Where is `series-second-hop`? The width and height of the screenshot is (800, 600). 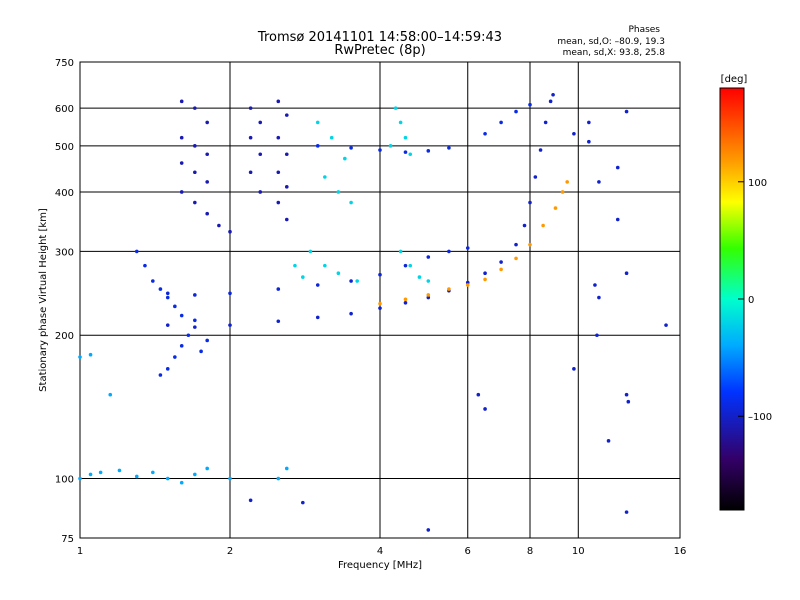 series-second-hop is located at coordinates (423, 128).